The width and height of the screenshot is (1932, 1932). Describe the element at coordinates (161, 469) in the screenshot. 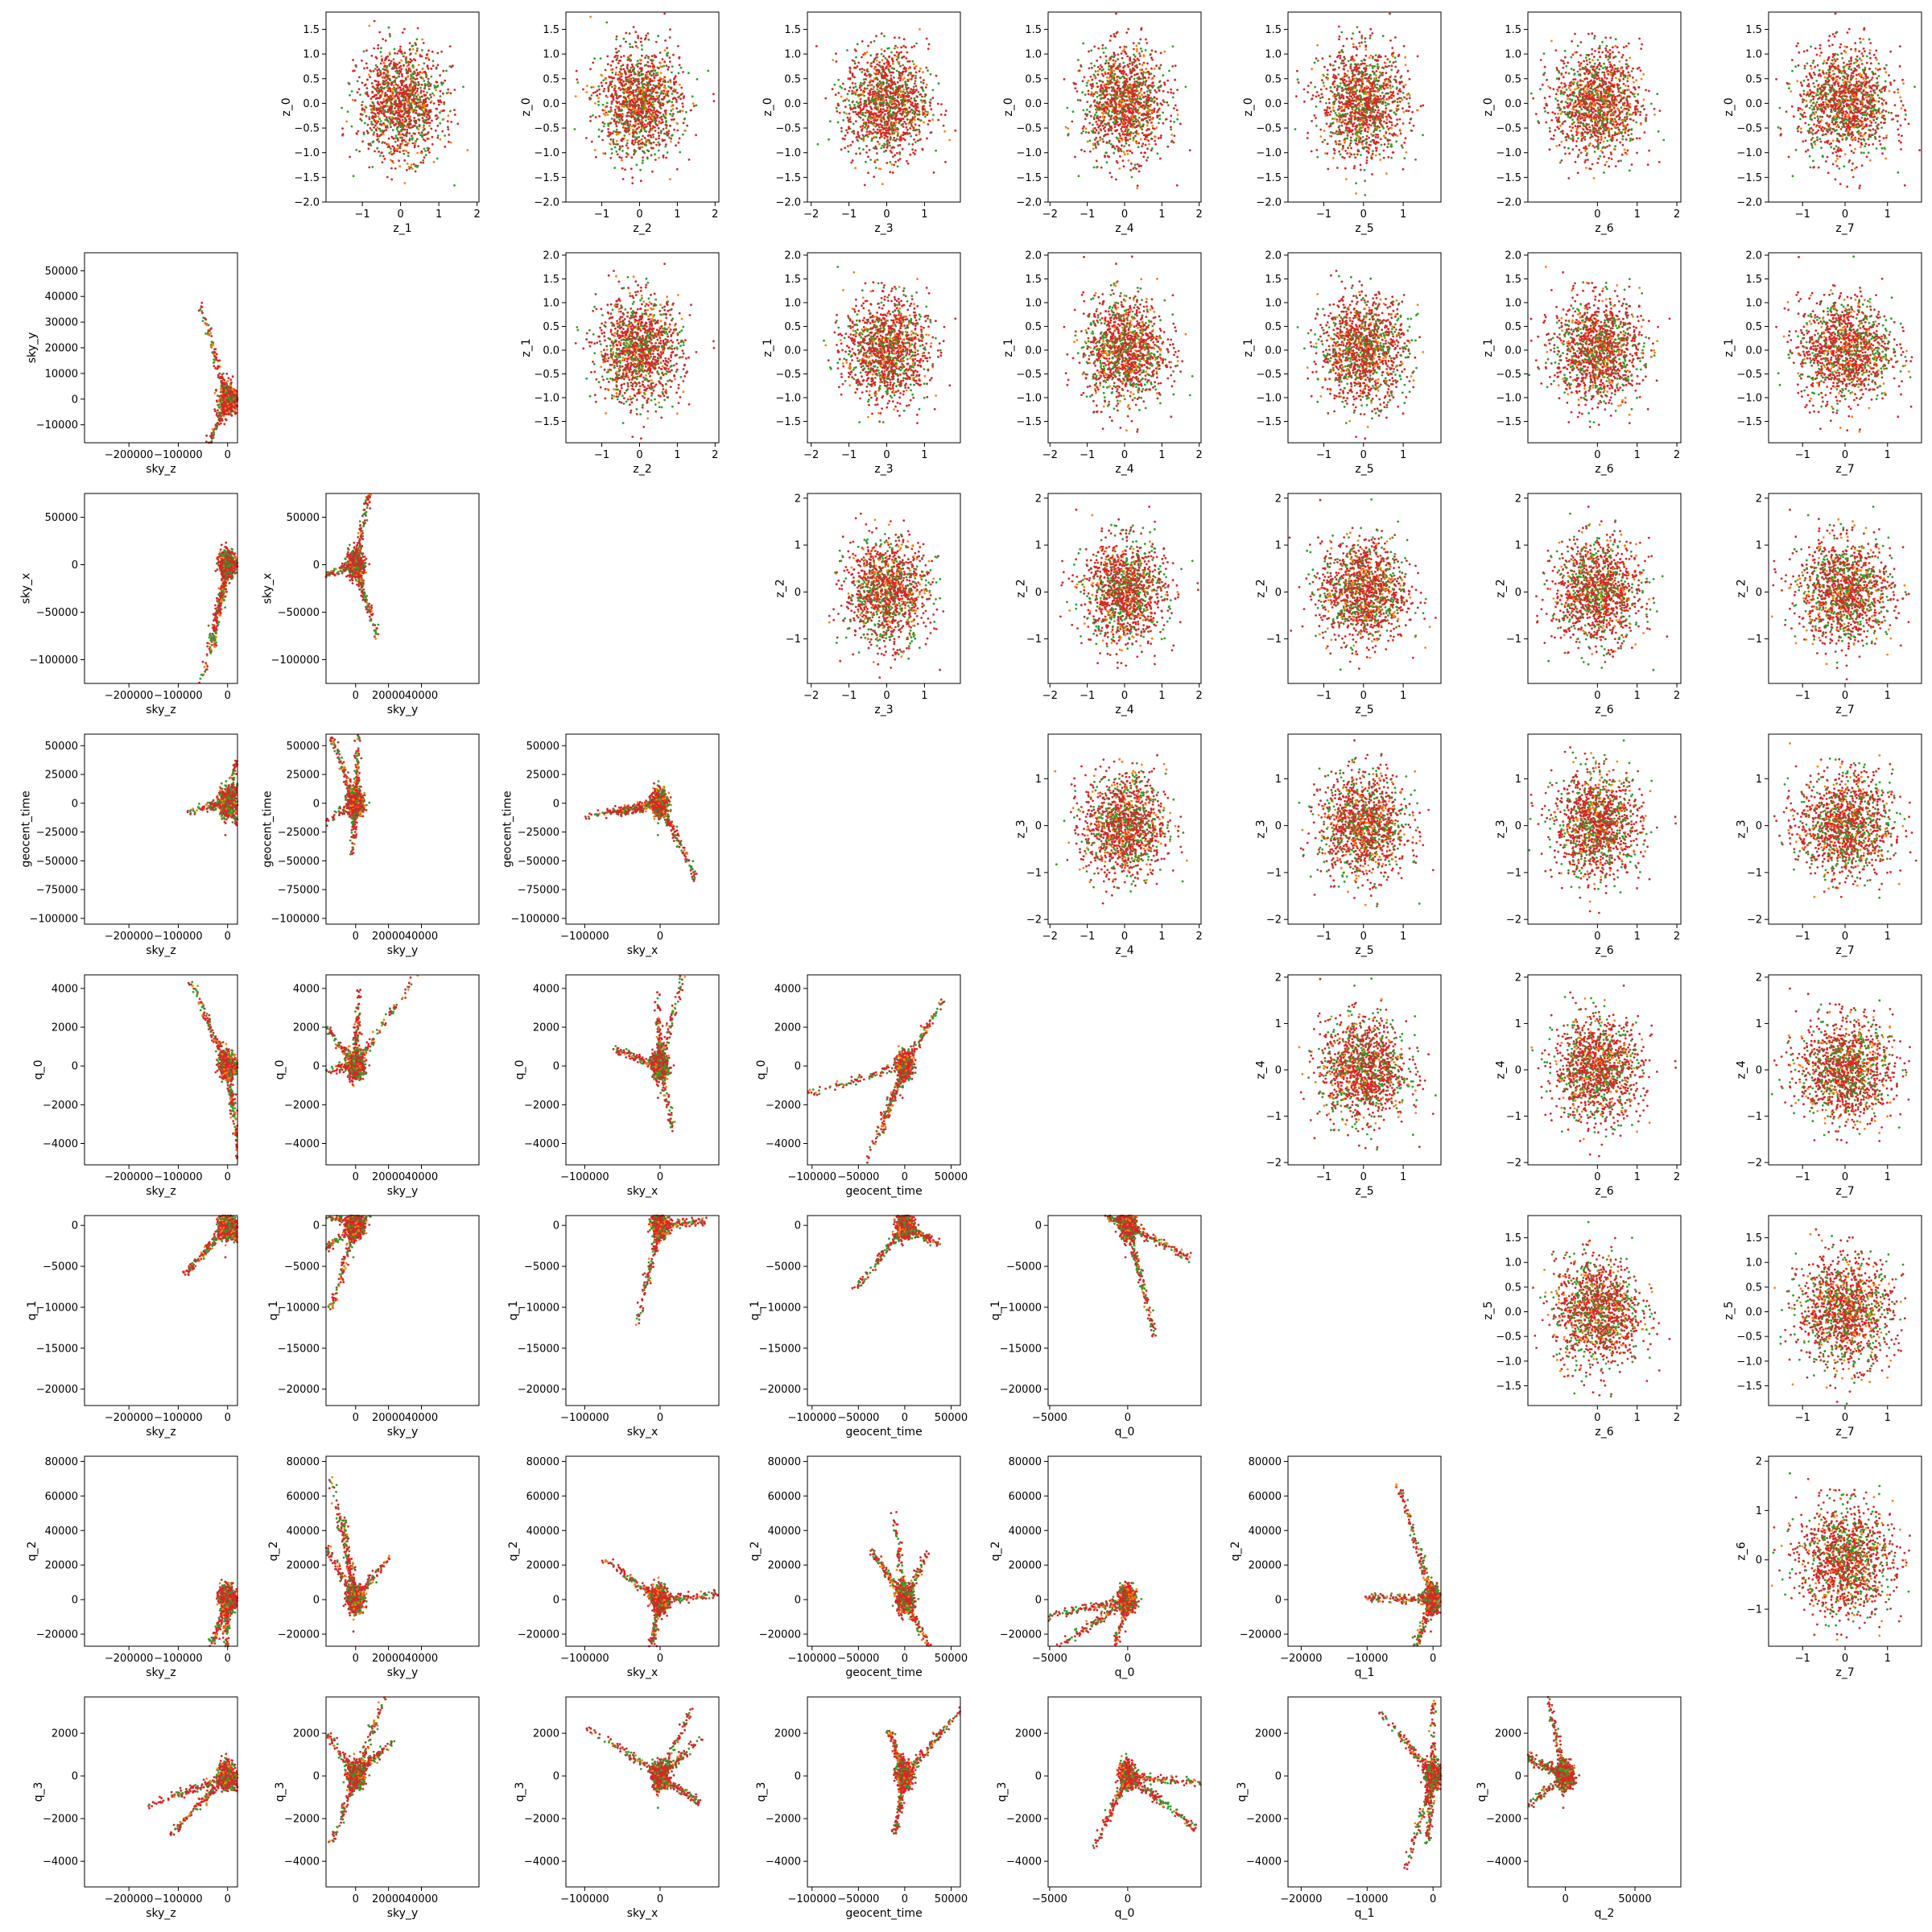

I see `x-axis-label: sky_z` at that location.